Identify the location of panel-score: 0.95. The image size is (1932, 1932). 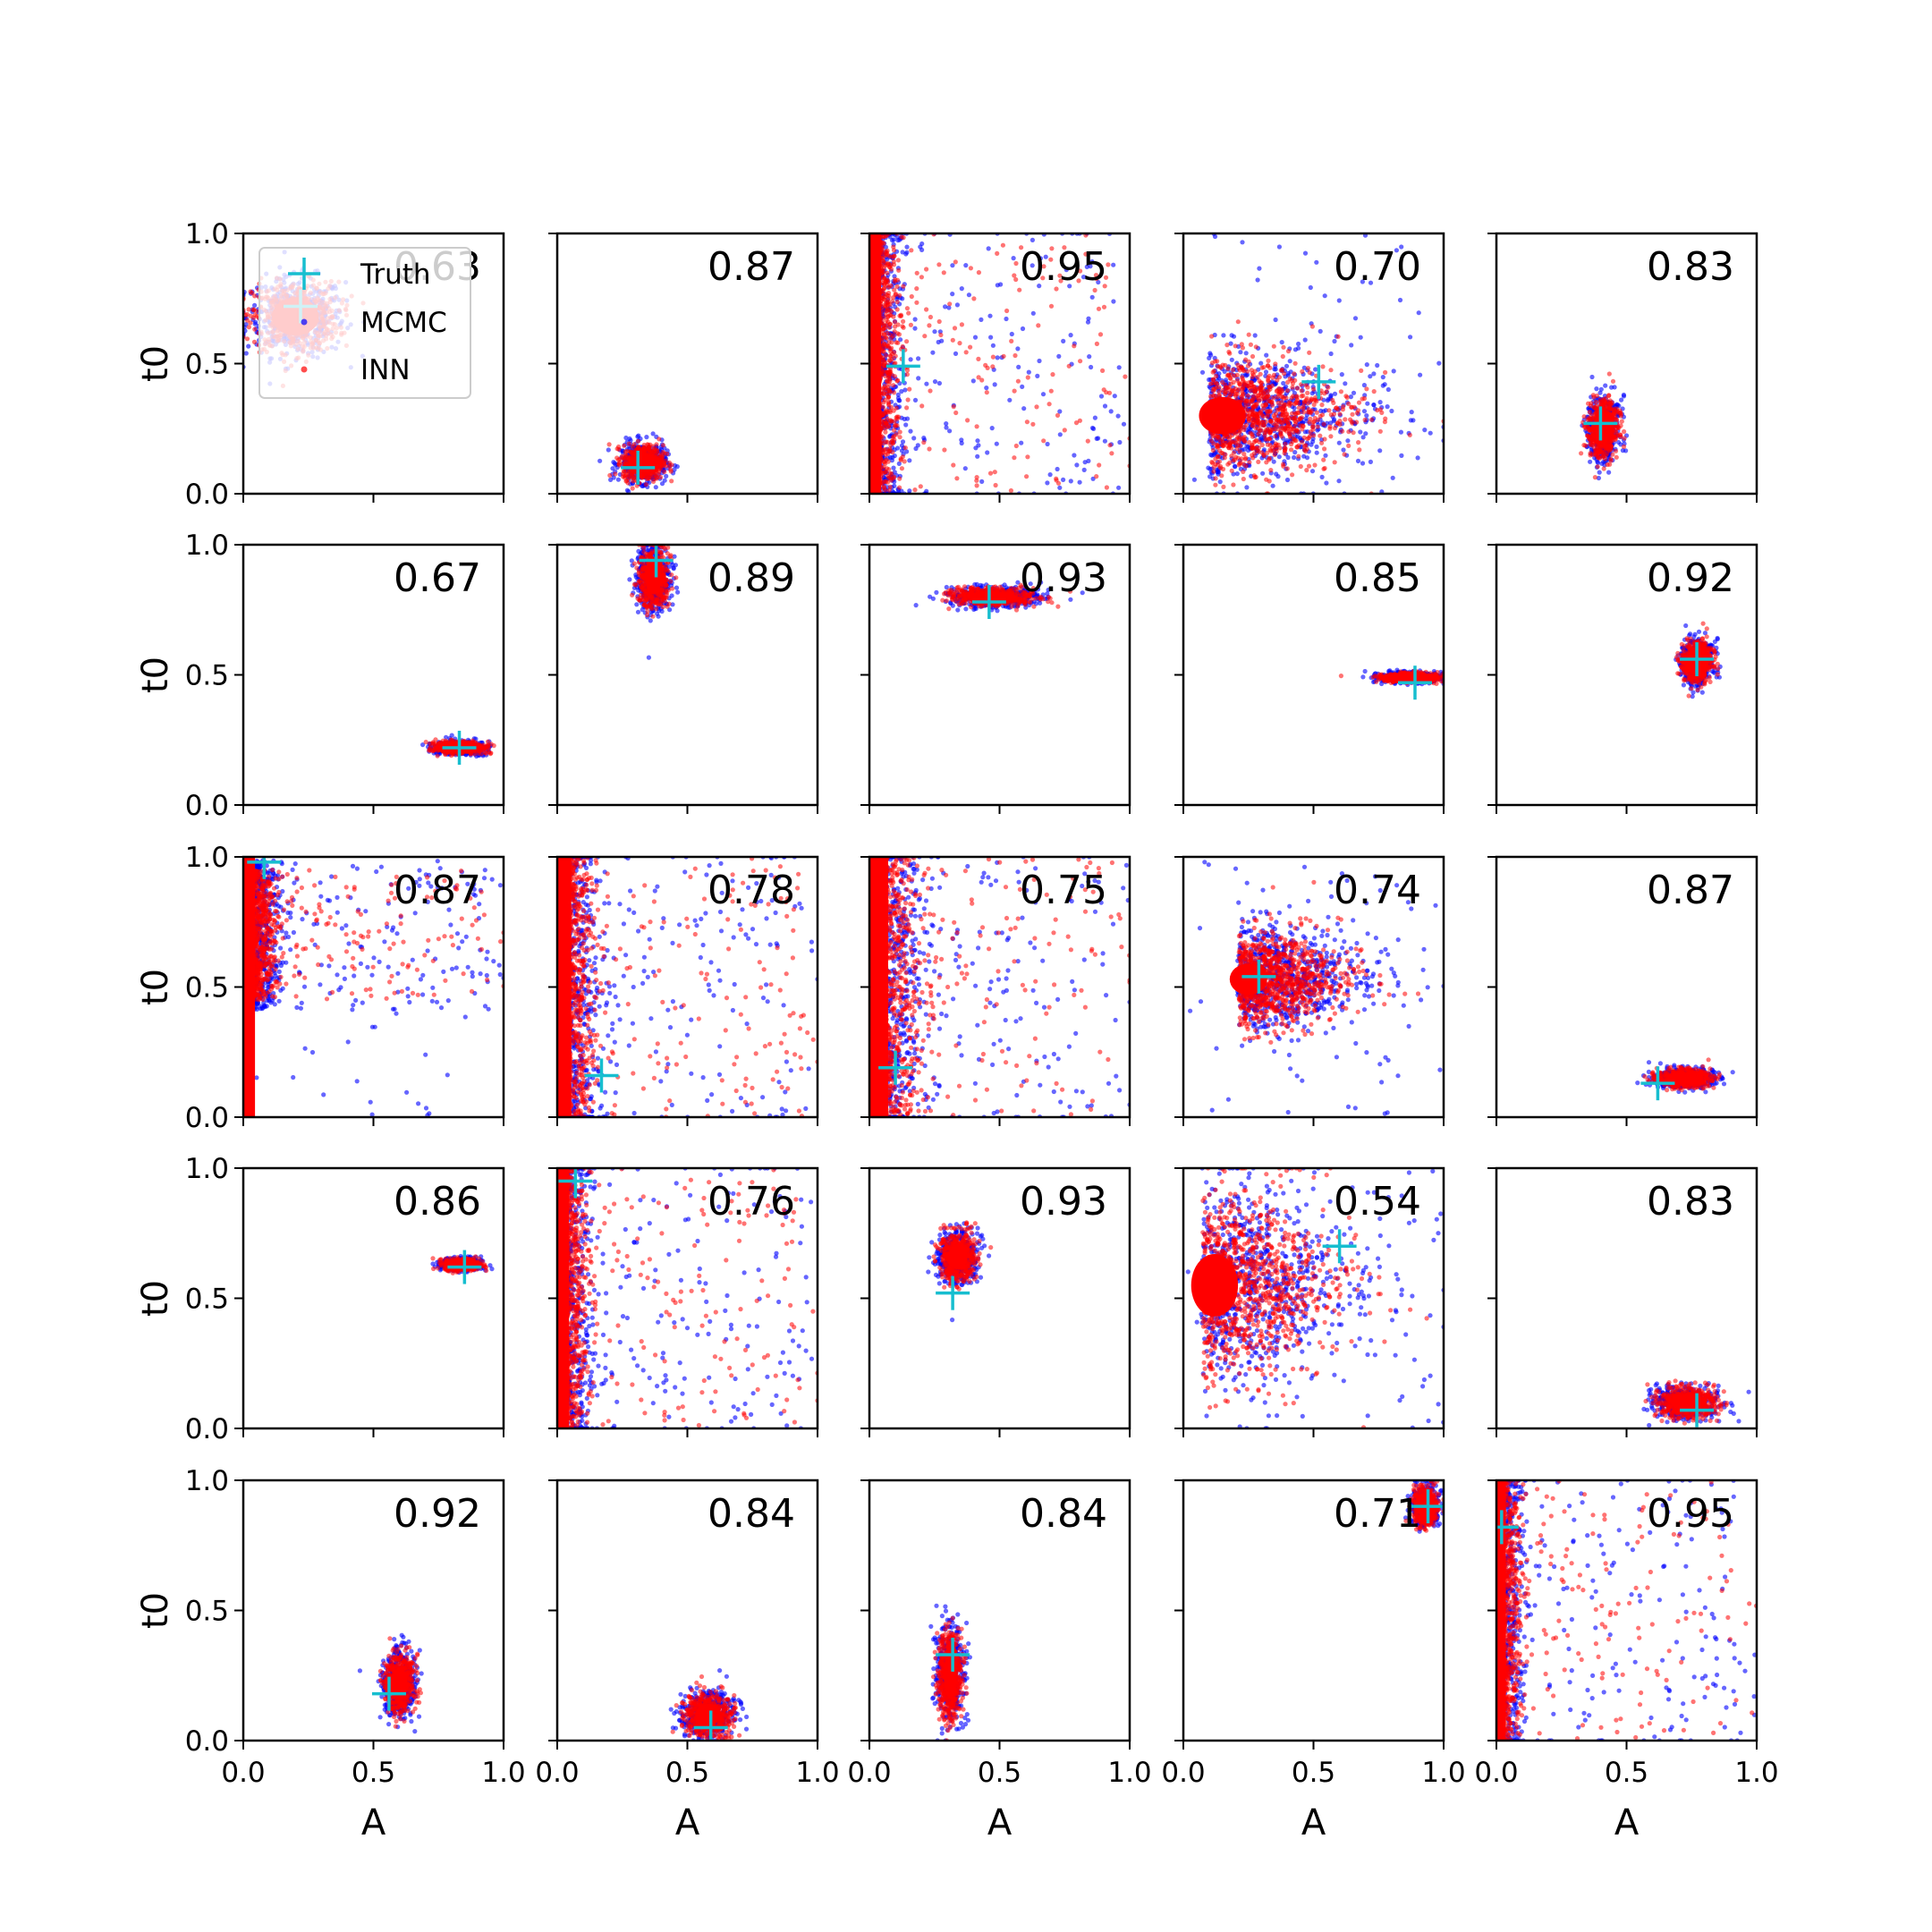
(1063, 267).